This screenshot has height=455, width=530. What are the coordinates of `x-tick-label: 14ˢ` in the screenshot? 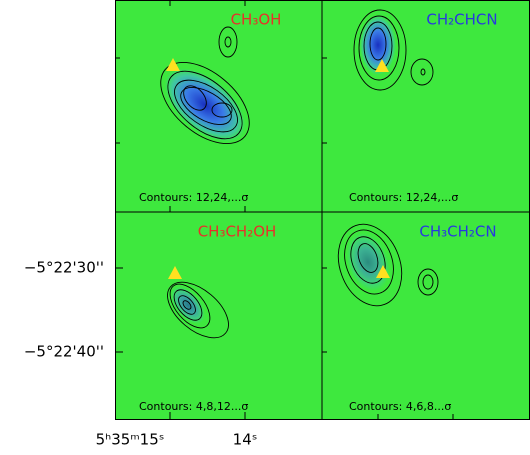 It's located at (245, 440).